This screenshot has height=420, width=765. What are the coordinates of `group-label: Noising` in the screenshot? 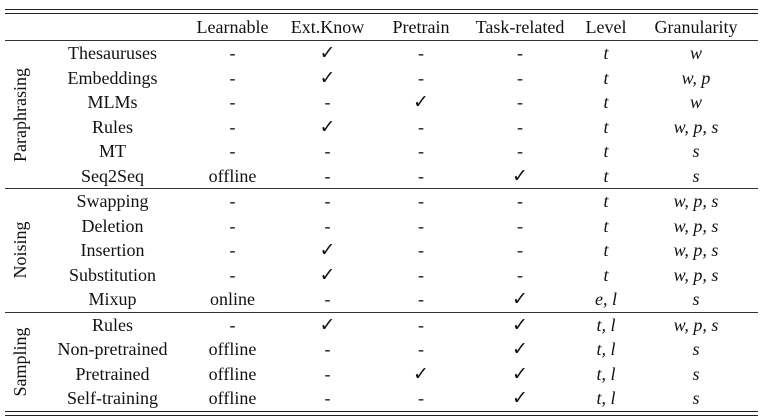 It's located at (19, 250).